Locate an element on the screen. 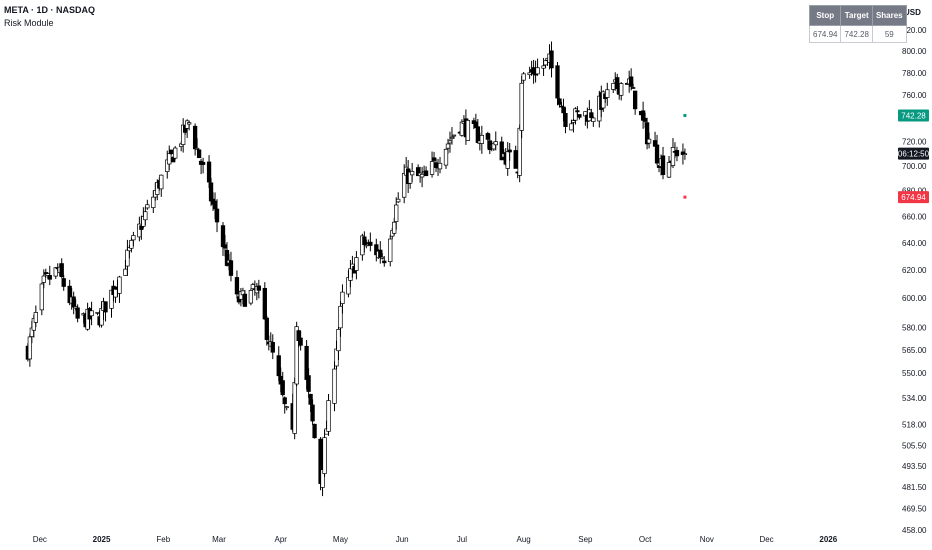  currency-label: USD is located at coordinates (912, 12).